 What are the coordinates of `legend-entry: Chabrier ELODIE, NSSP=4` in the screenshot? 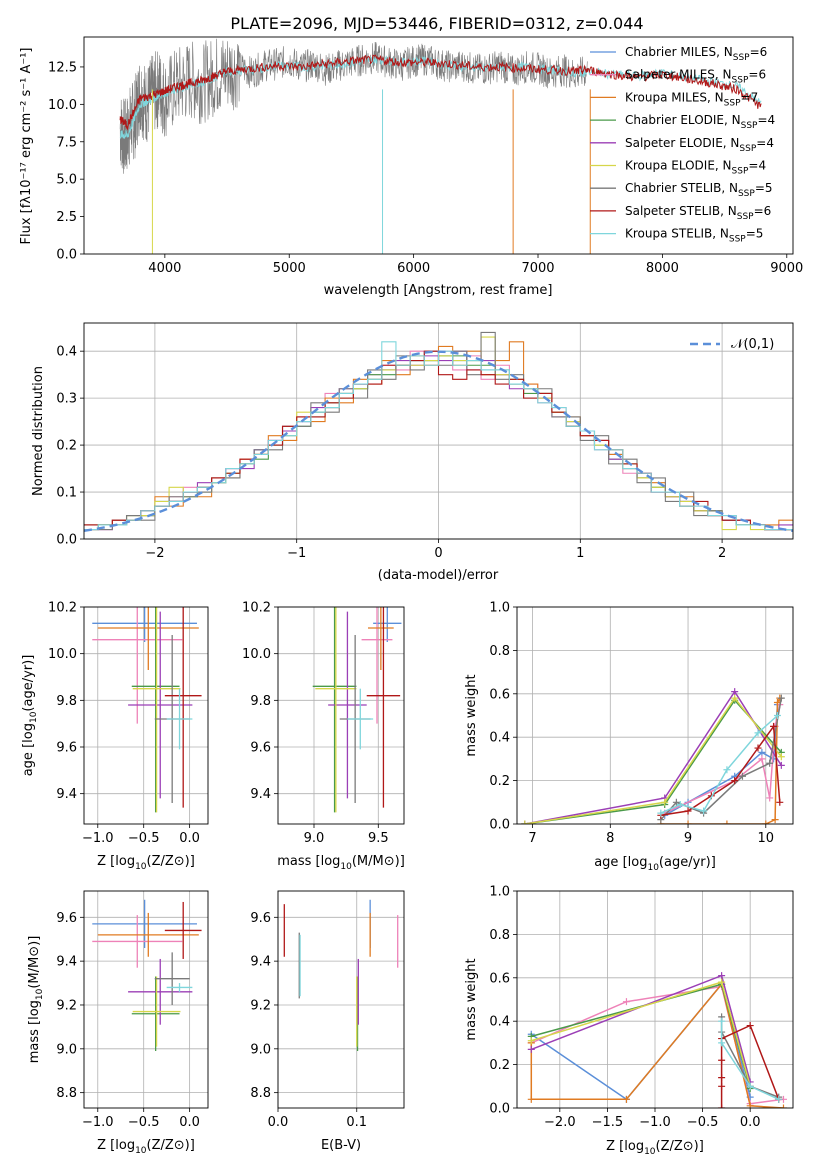 It's located at (700, 122).